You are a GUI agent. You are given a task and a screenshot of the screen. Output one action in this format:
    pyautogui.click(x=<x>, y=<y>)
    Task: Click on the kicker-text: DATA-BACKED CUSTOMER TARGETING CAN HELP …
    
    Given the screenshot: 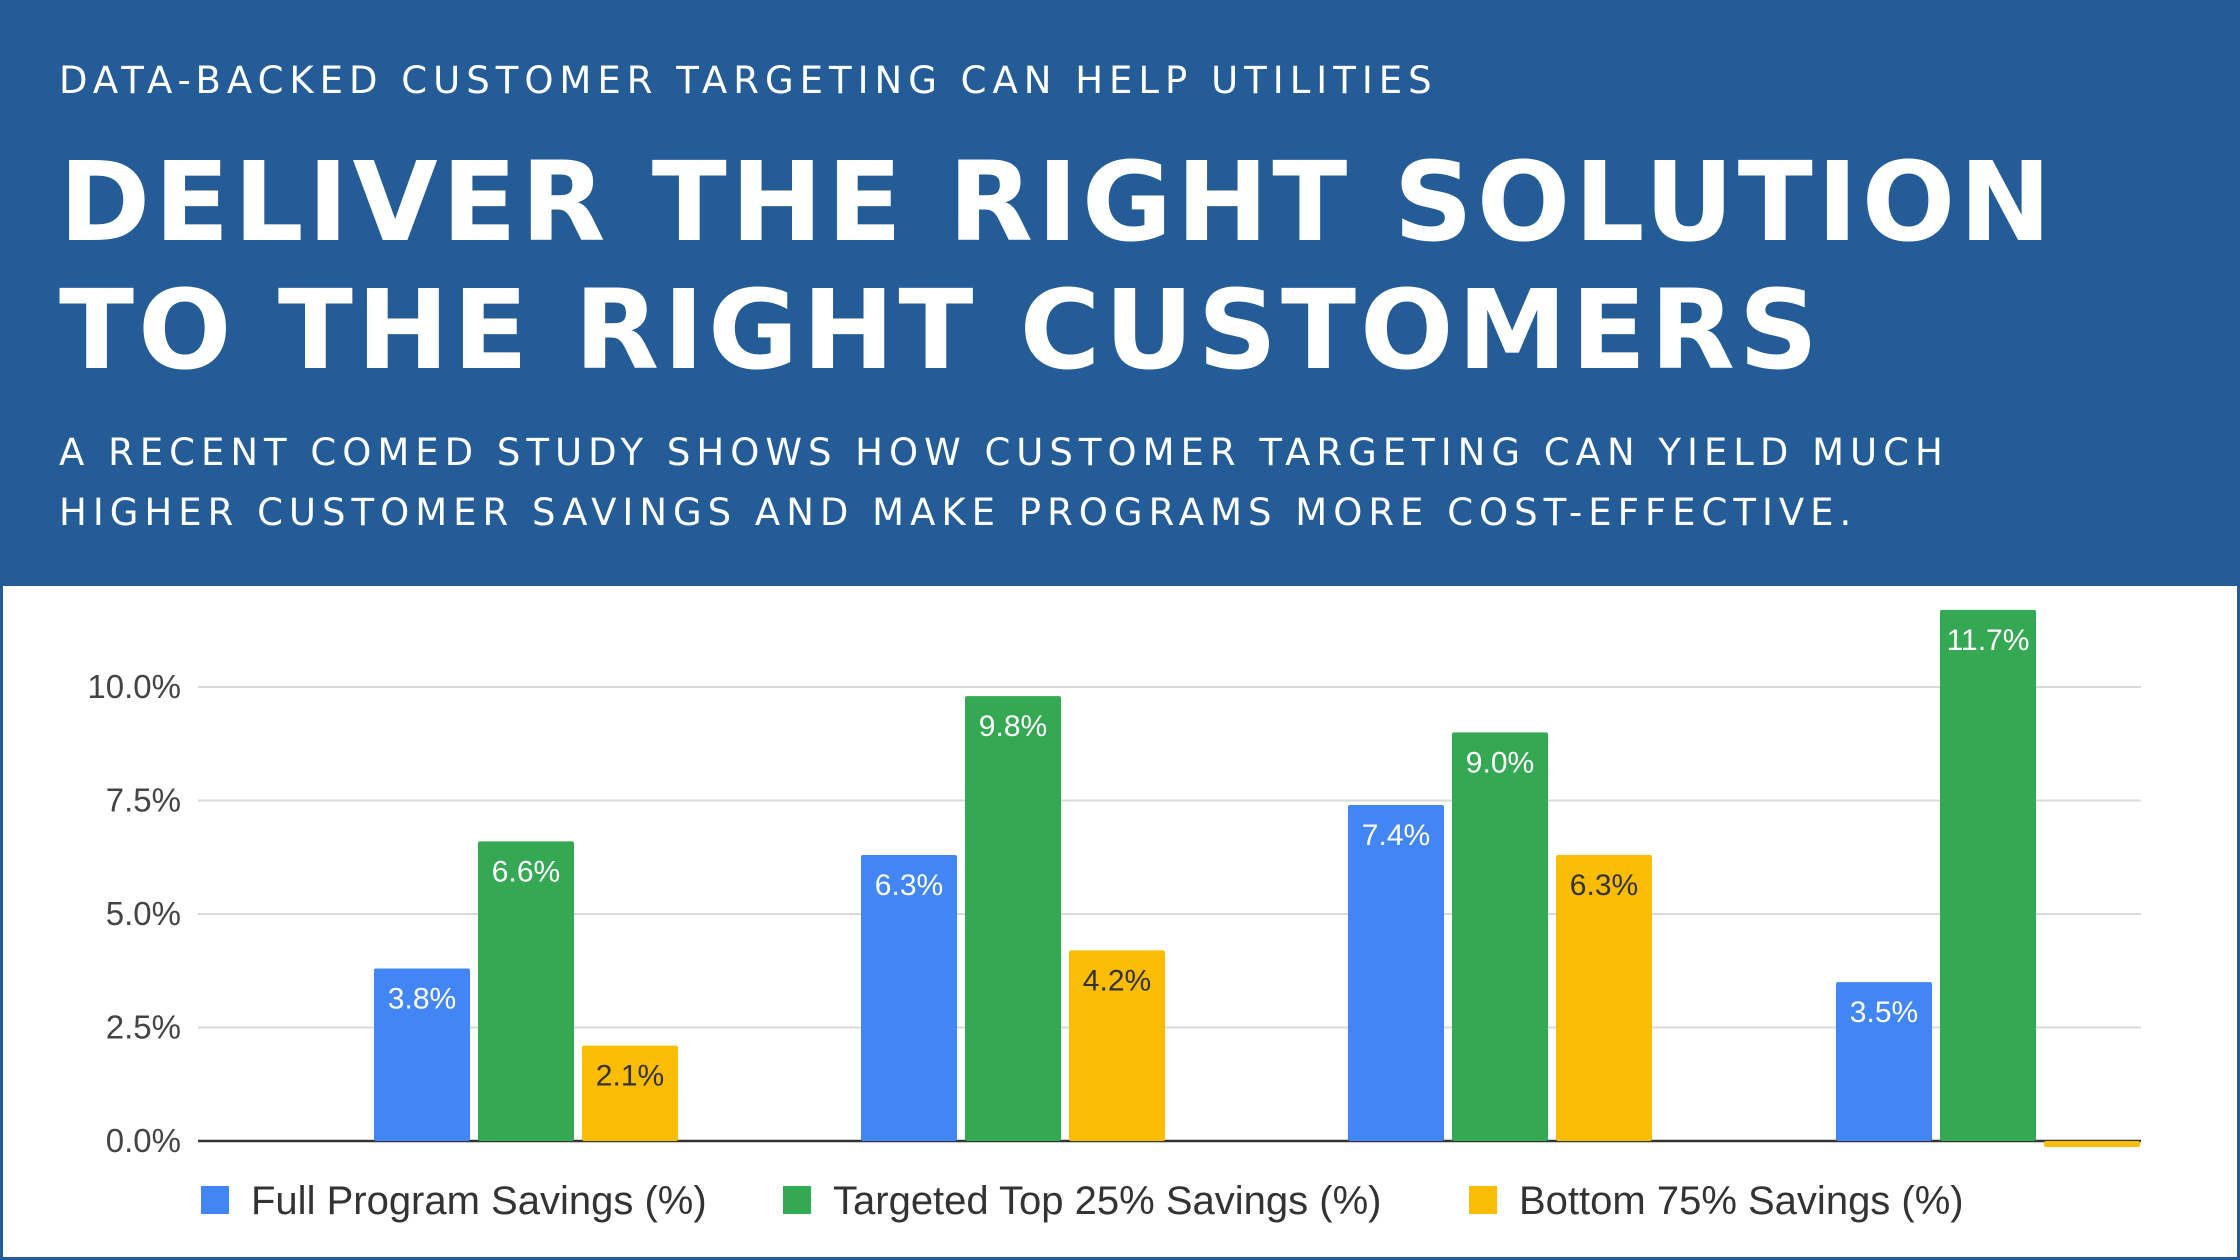 What is the action you would take?
    pyautogui.click(x=748, y=80)
    